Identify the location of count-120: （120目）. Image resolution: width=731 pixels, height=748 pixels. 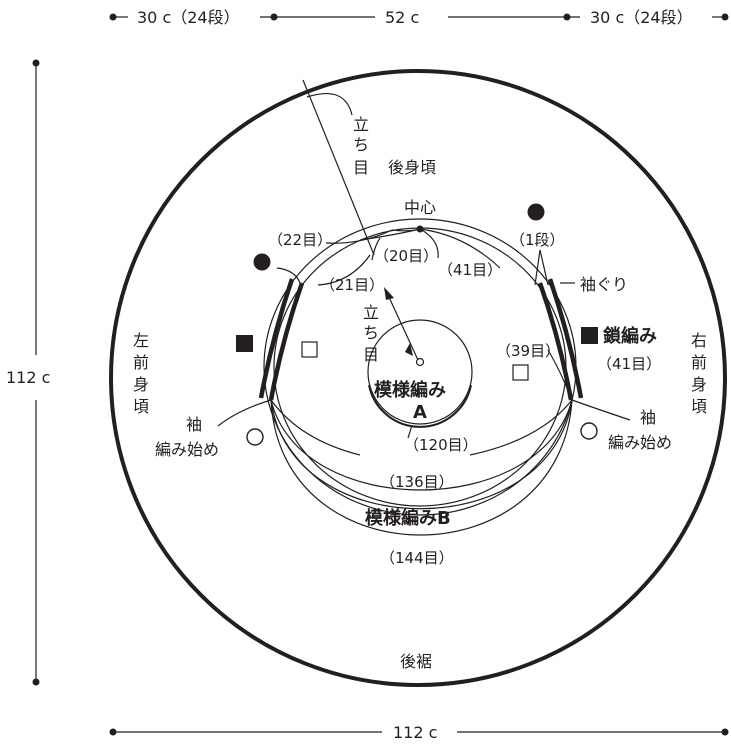
(441, 445).